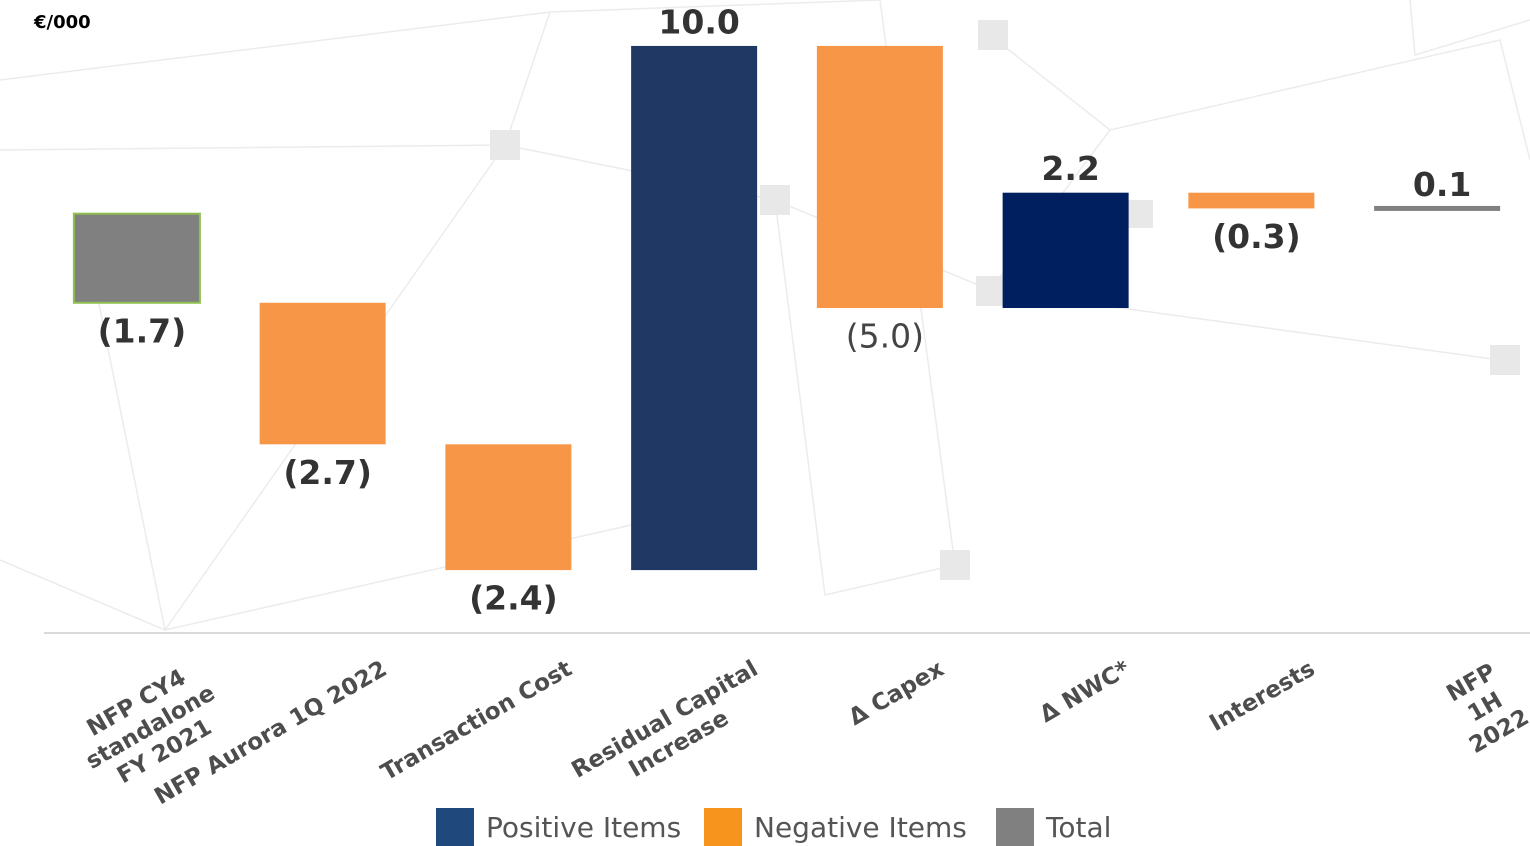  Describe the element at coordinates (1079, 827) in the screenshot. I see `legend-label: Total` at that location.